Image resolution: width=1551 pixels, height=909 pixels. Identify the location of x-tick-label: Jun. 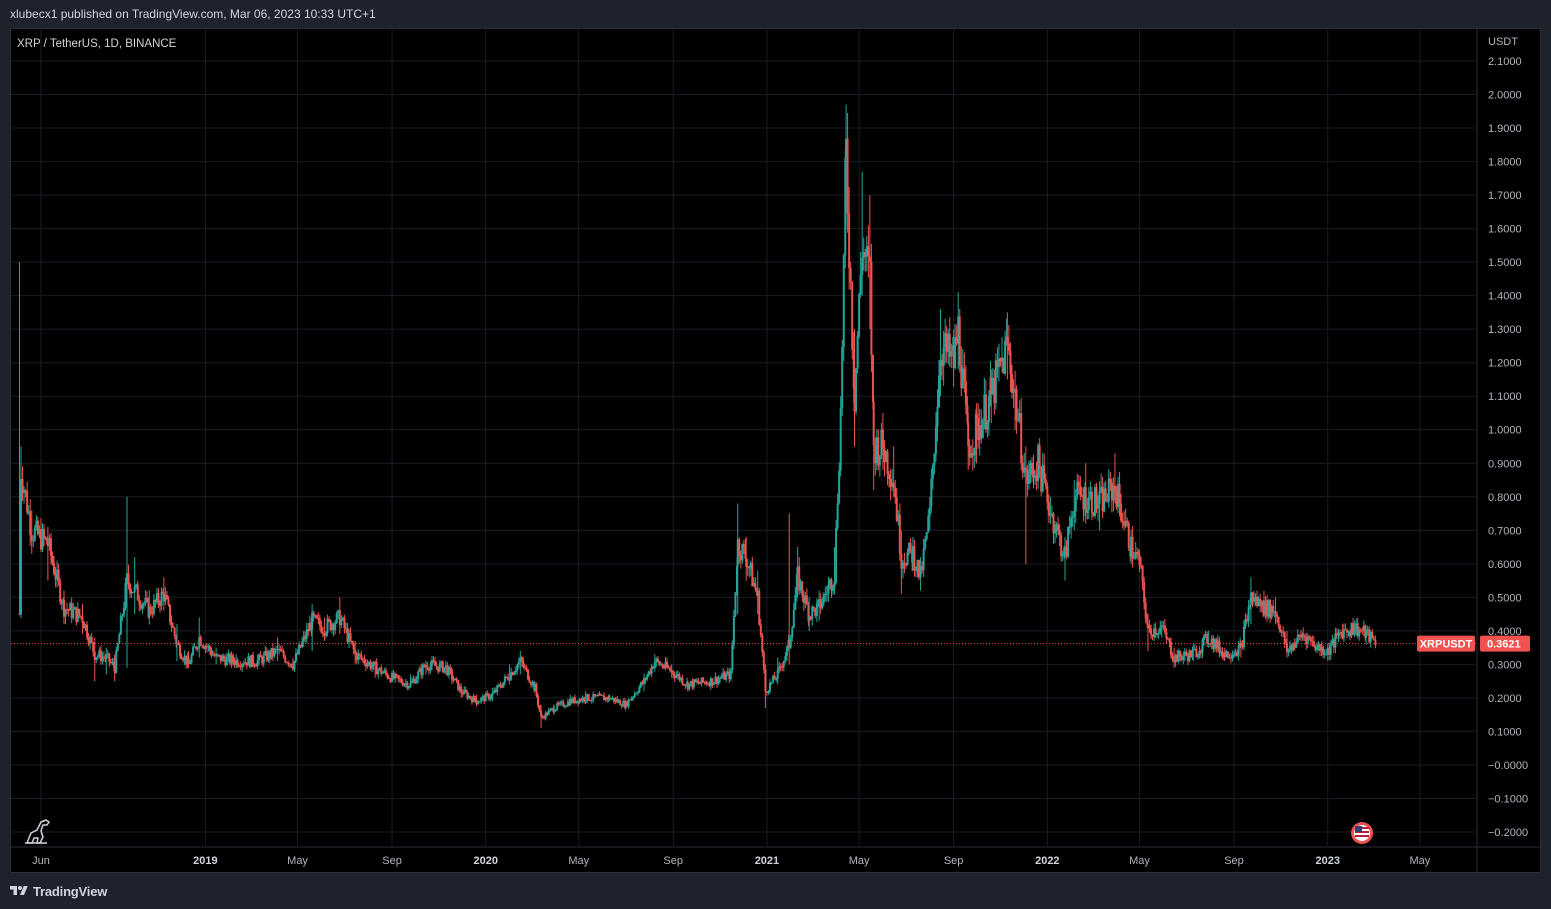
(41, 861).